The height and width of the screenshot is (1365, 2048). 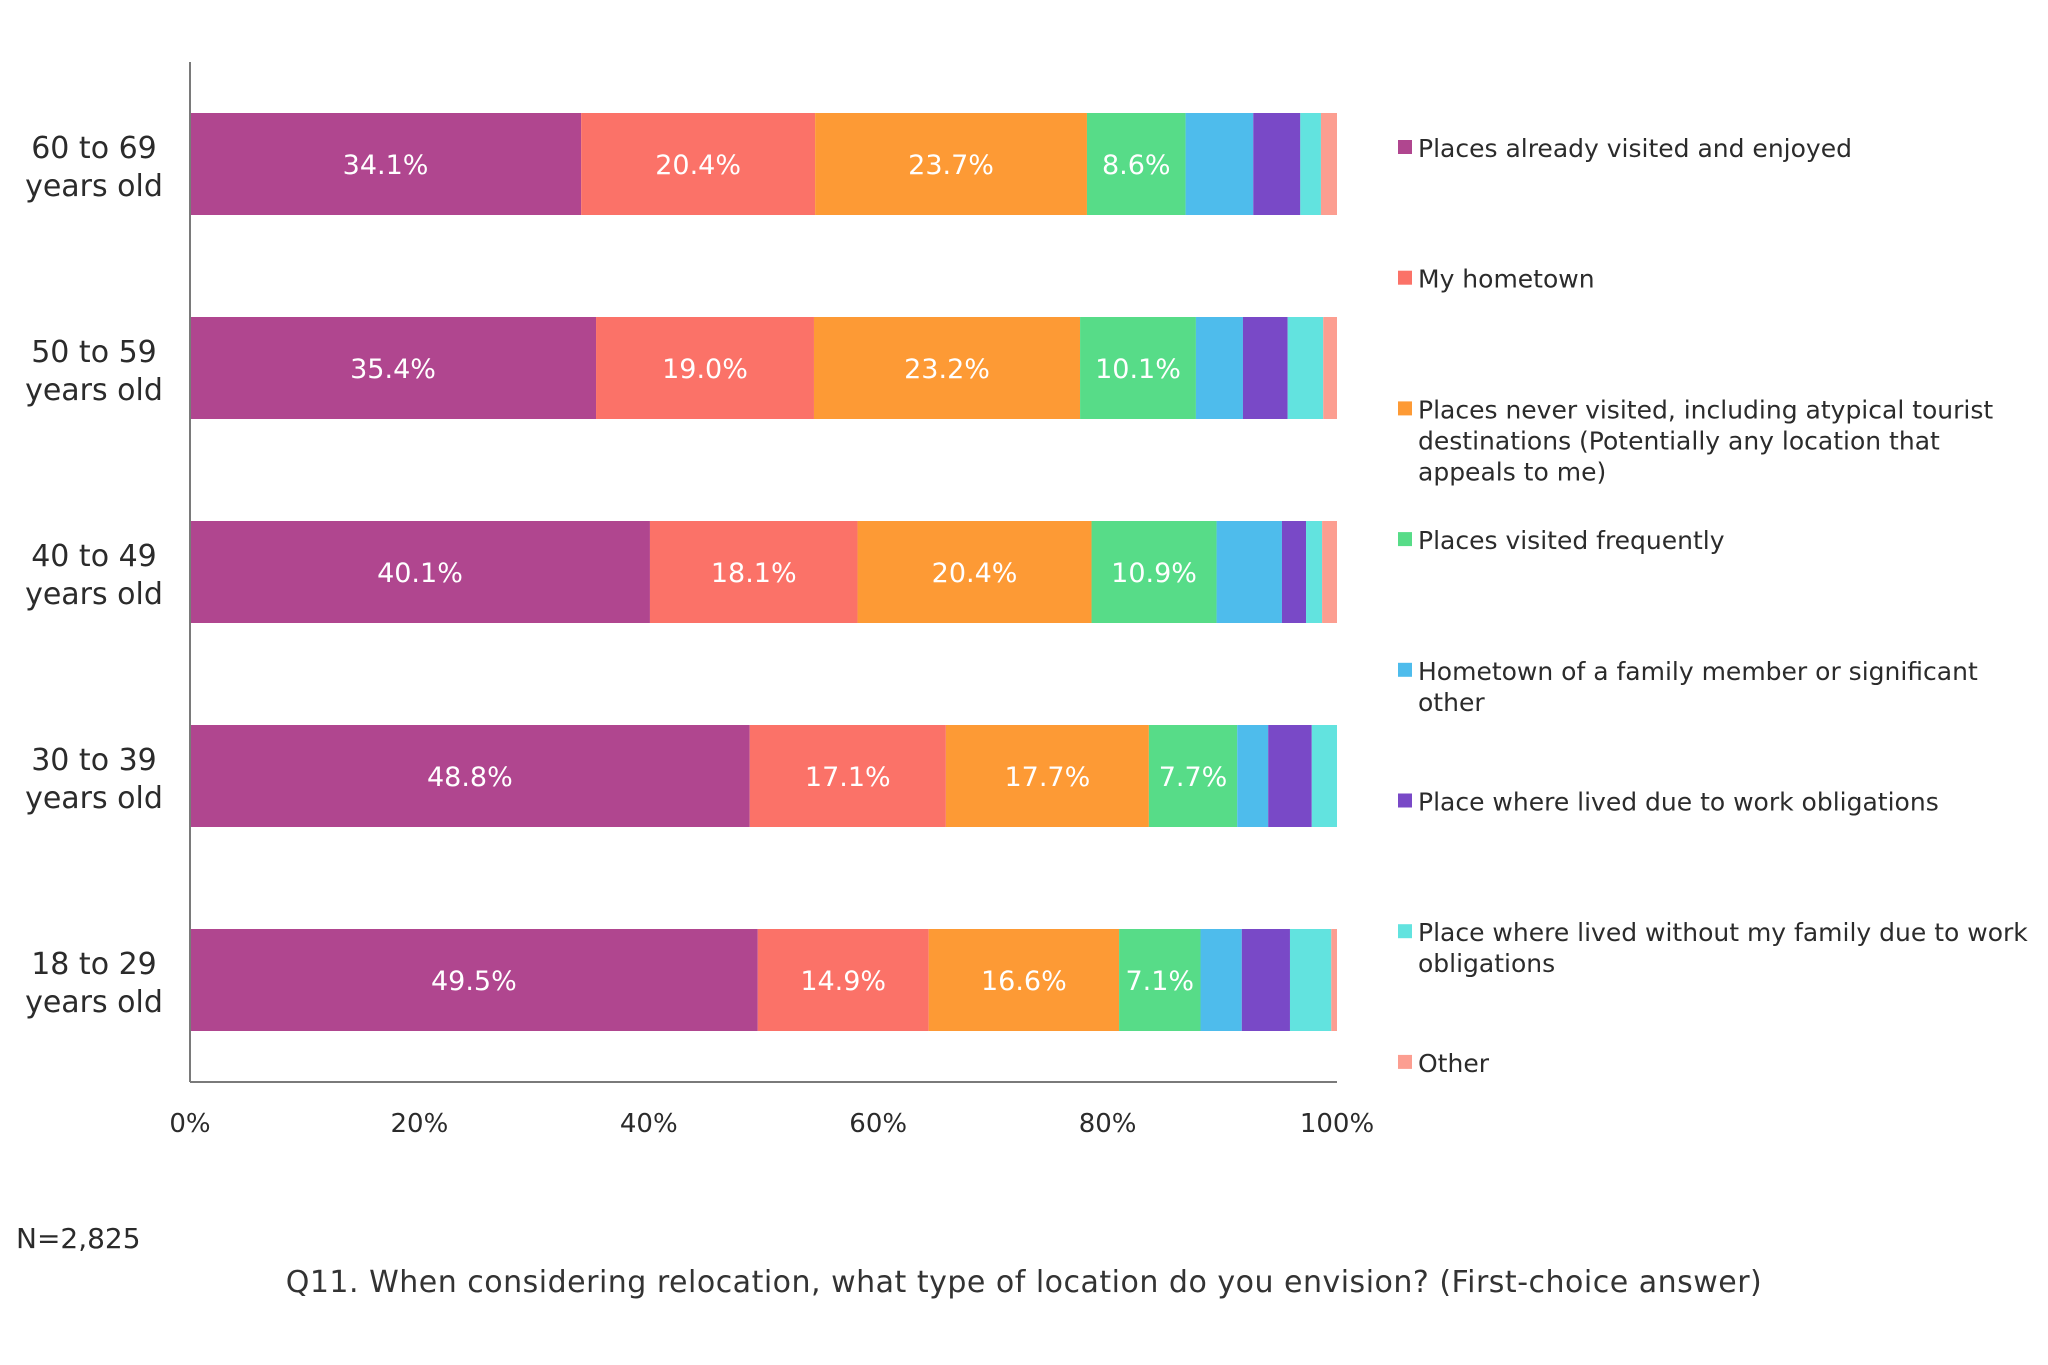 I want to click on data-label: 35.4%, so click(x=393, y=369).